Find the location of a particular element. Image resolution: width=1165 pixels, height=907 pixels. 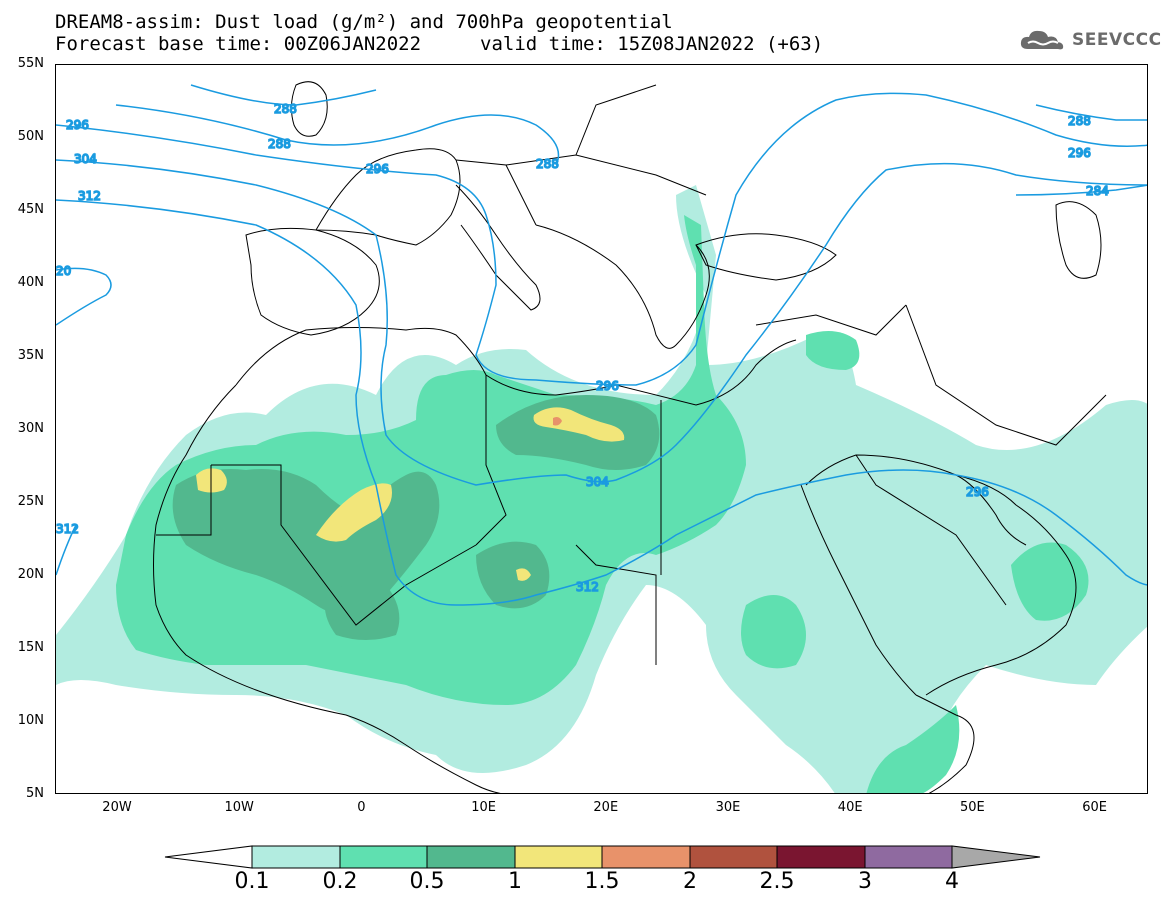

lon-label: 0 is located at coordinates (361, 807).